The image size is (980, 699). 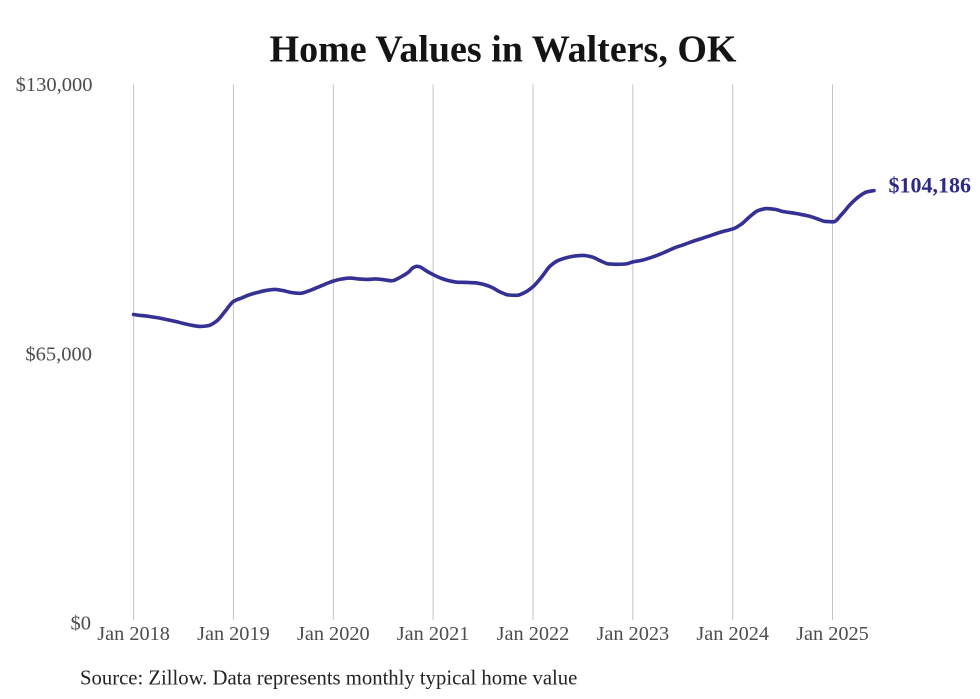 What do you see at coordinates (58, 355) in the screenshot?
I see `svg-text: $65,000` at bounding box center [58, 355].